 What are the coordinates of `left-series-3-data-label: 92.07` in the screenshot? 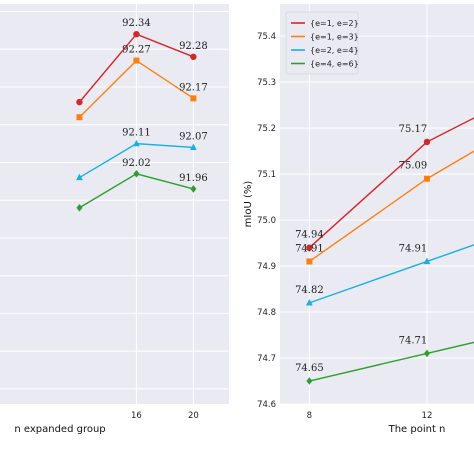 It's located at (193, 136).